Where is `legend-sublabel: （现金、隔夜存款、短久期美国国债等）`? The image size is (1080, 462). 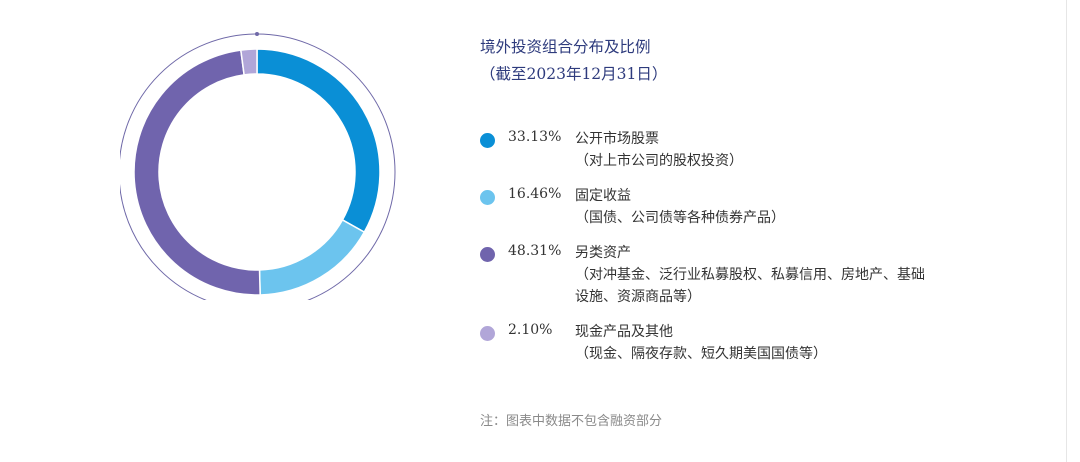
legend-sublabel: （现金、隔夜存款、短久期美国国债等） is located at coordinates (701, 354).